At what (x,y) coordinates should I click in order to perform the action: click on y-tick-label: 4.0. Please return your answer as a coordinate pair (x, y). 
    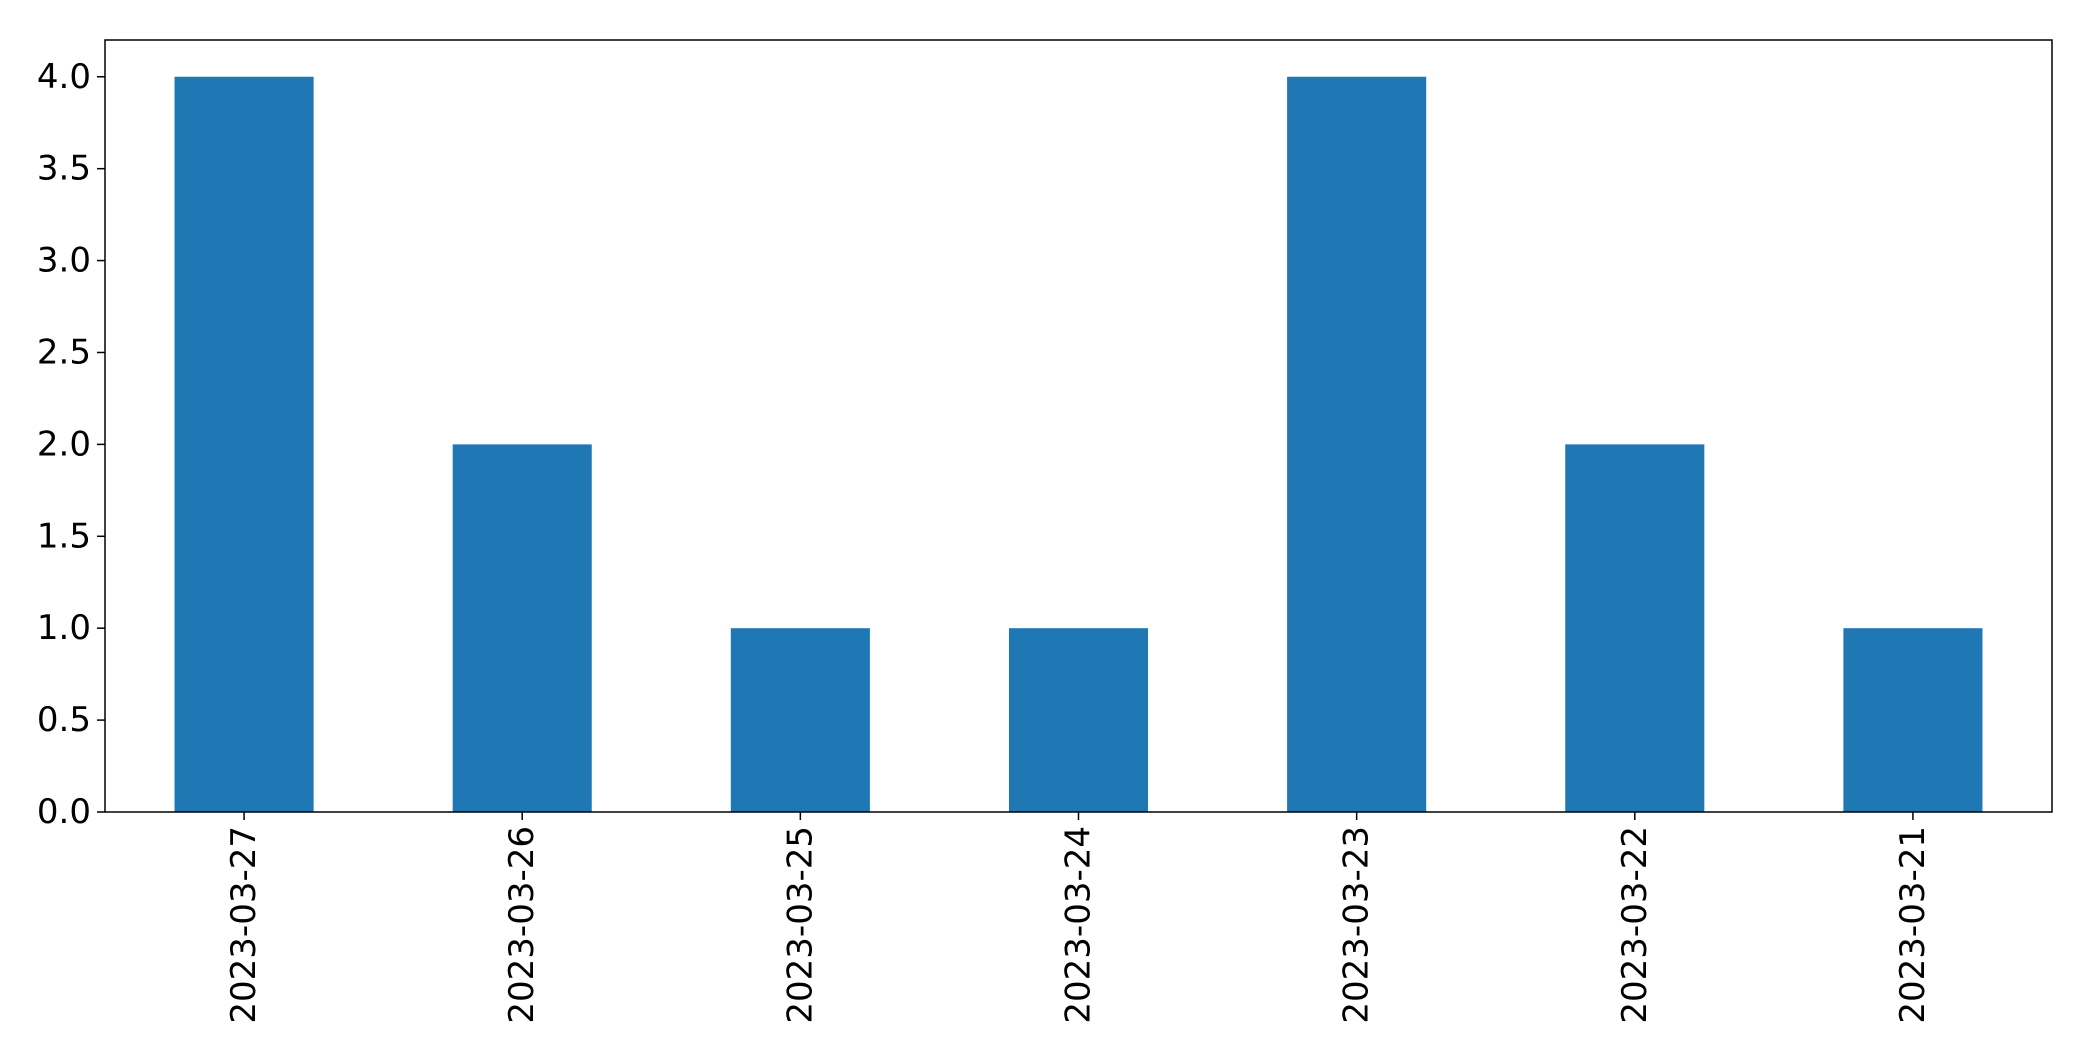
    Looking at the image, I should click on (64, 77).